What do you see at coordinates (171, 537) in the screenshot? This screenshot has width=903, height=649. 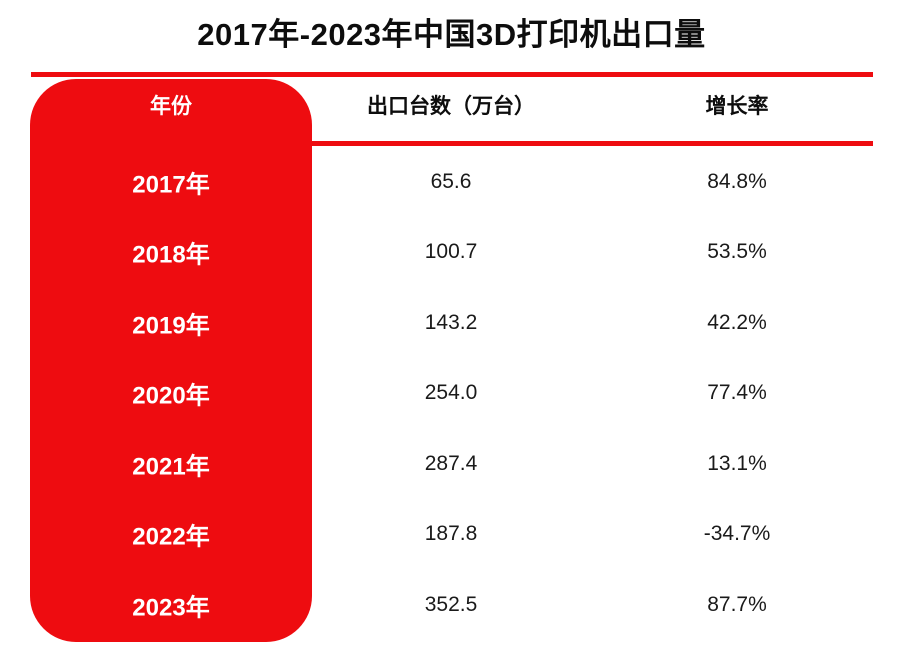 I see `year-cell: 2022年` at bounding box center [171, 537].